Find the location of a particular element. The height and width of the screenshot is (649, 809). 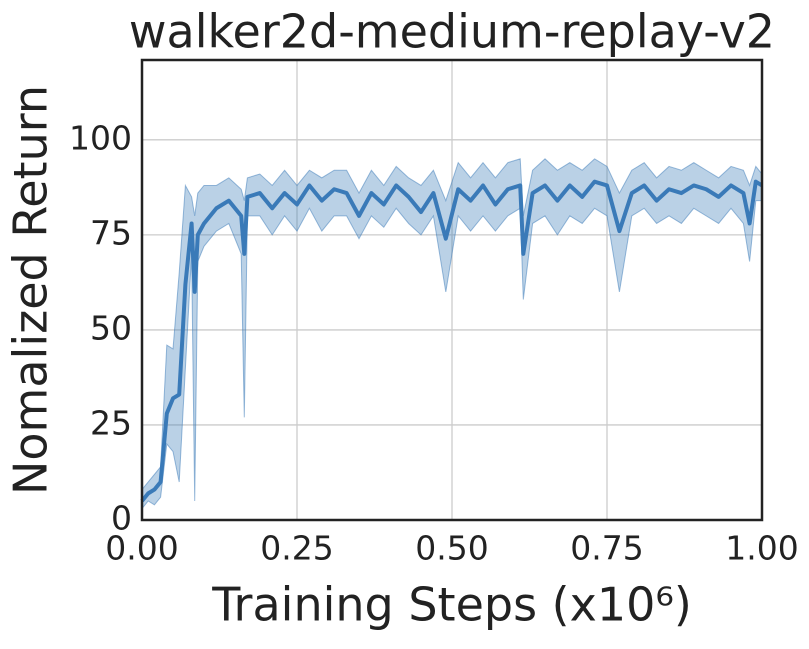

y-tick-label: 75 is located at coordinates (111, 232).